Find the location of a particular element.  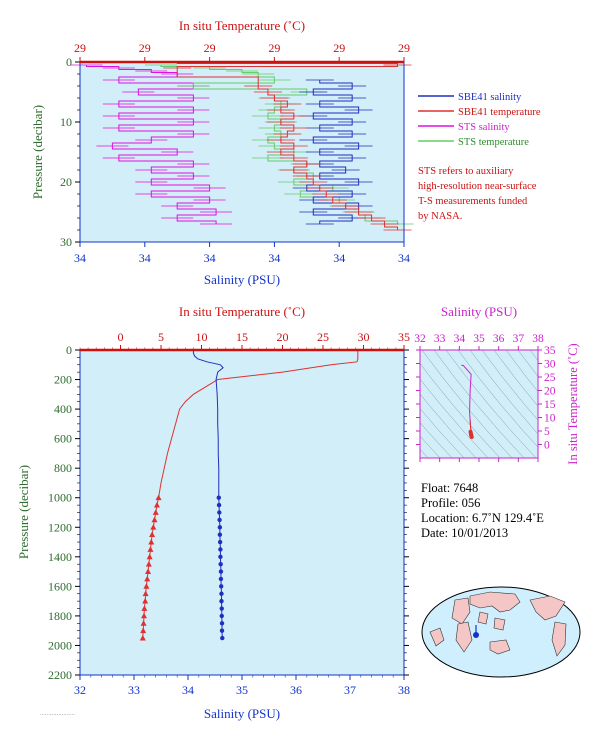

ts-diagram-series is located at coordinates (467, 401).